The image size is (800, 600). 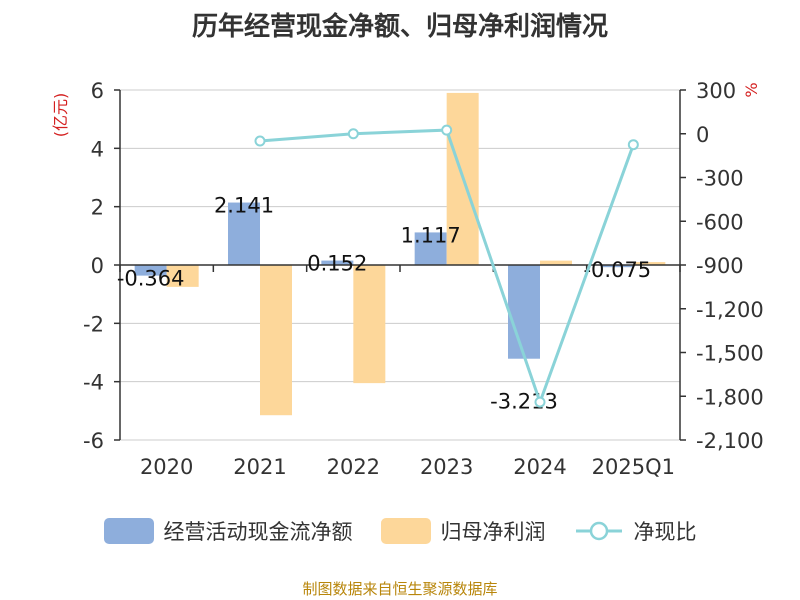 What do you see at coordinates (539, 467) in the screenshot?
I see `x-tick-label: 2024` at bounding box center [539, 467].